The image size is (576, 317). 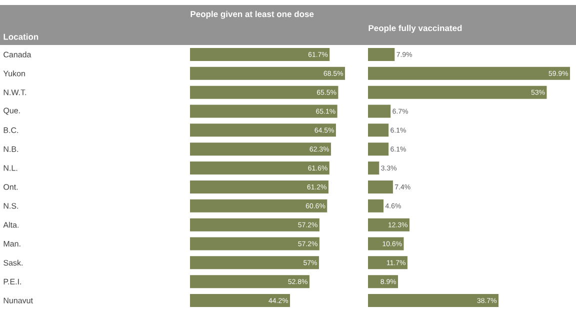 I want to click on y-tick-label: Que., so click(x=12, y=111).